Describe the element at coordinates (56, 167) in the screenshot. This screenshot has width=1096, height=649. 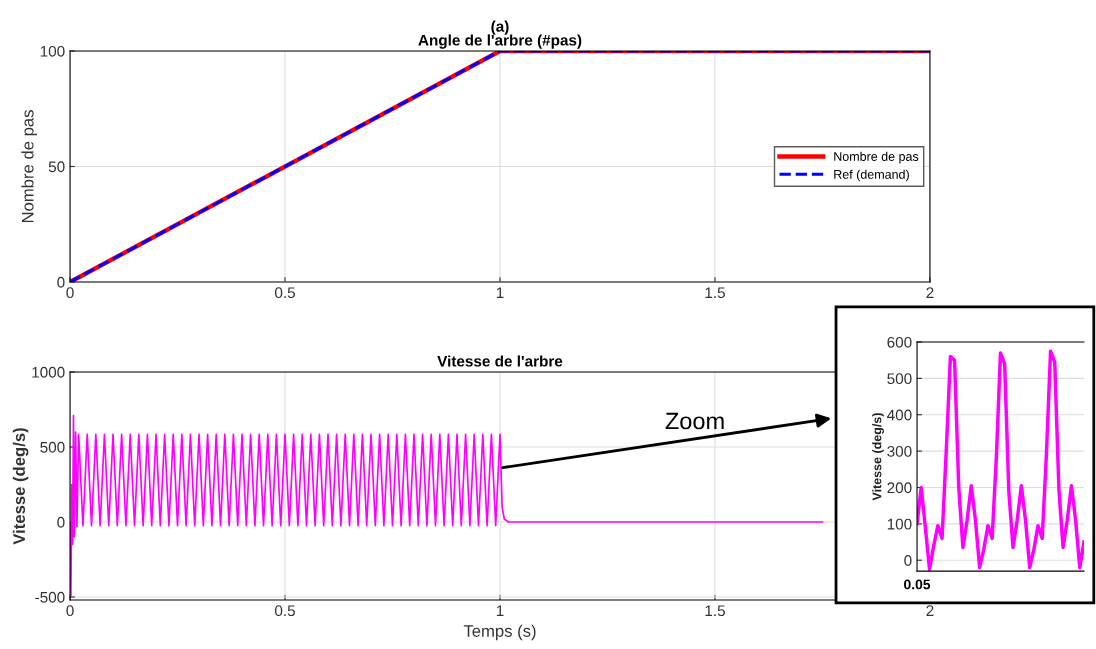
I see `y-tick-label: 50` at that location.